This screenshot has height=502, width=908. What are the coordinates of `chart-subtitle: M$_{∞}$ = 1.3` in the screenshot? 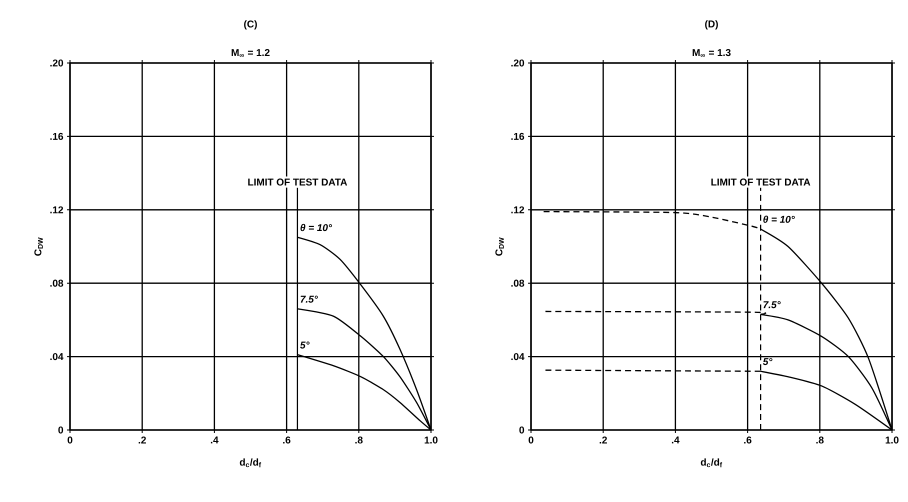 It's located at (711, 53).